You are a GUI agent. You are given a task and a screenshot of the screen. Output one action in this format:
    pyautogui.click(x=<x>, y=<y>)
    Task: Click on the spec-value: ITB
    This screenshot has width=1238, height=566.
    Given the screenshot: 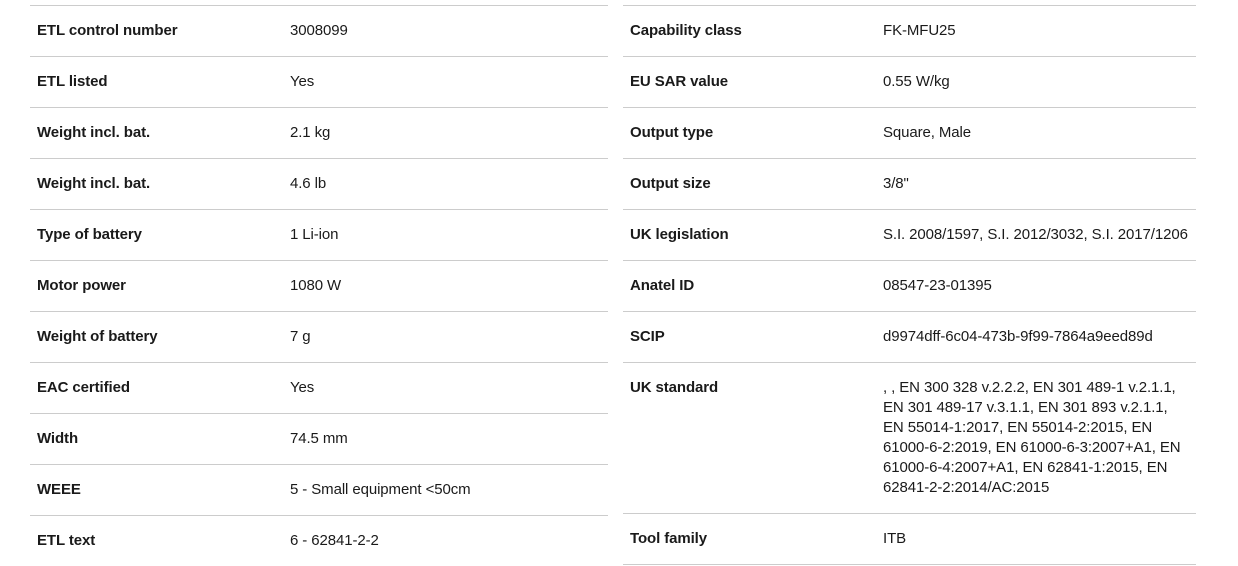 What is the action you would take?
    pyautogui.click(x=895, y=538)
    